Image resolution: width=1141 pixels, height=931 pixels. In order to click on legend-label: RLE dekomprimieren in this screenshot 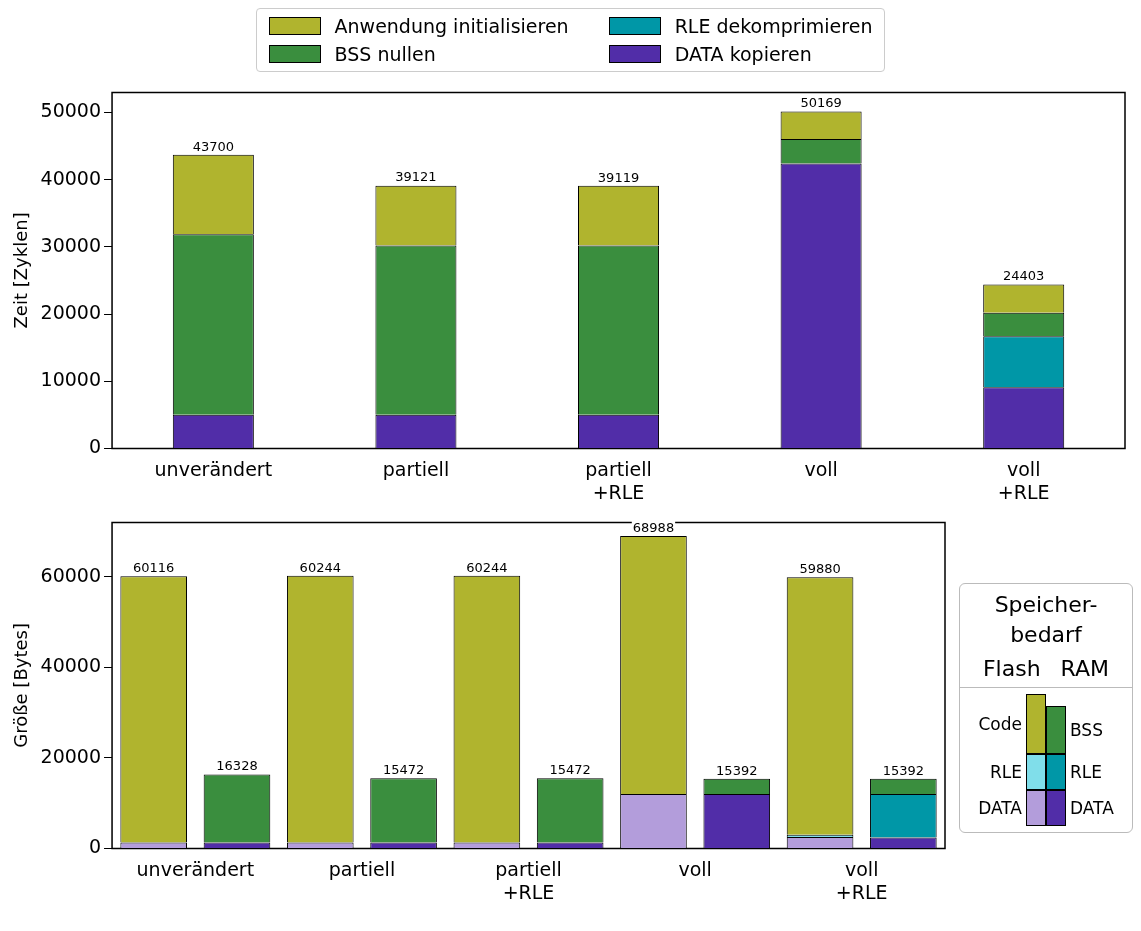, I will do `click(773, 26)`.